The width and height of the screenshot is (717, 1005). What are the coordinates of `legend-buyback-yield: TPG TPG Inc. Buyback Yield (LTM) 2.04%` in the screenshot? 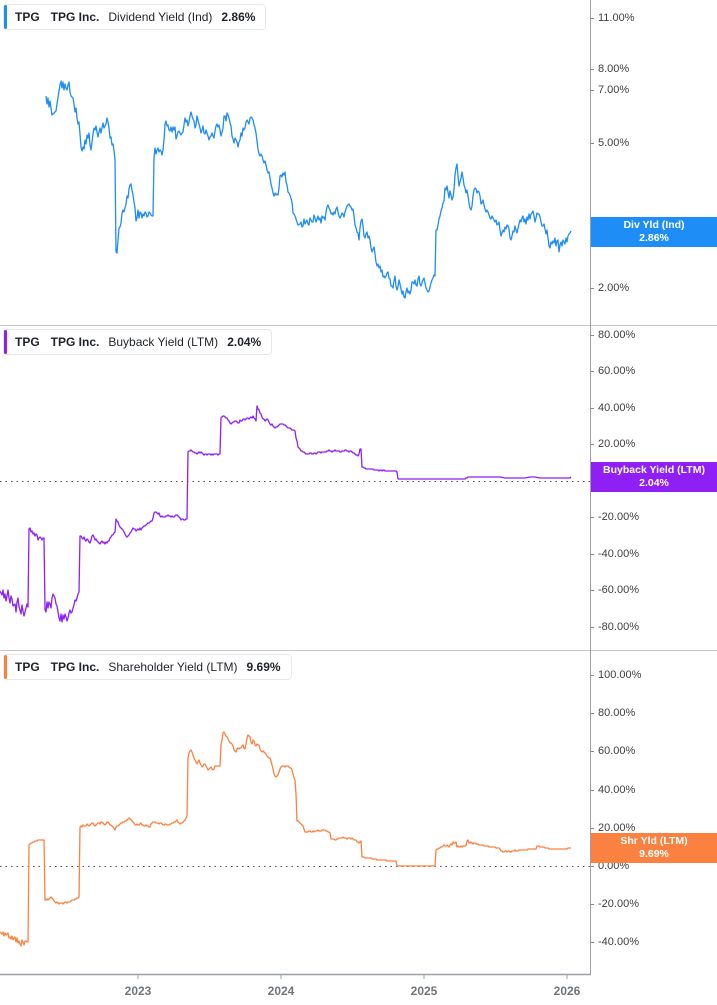 It's located at (138, 342).